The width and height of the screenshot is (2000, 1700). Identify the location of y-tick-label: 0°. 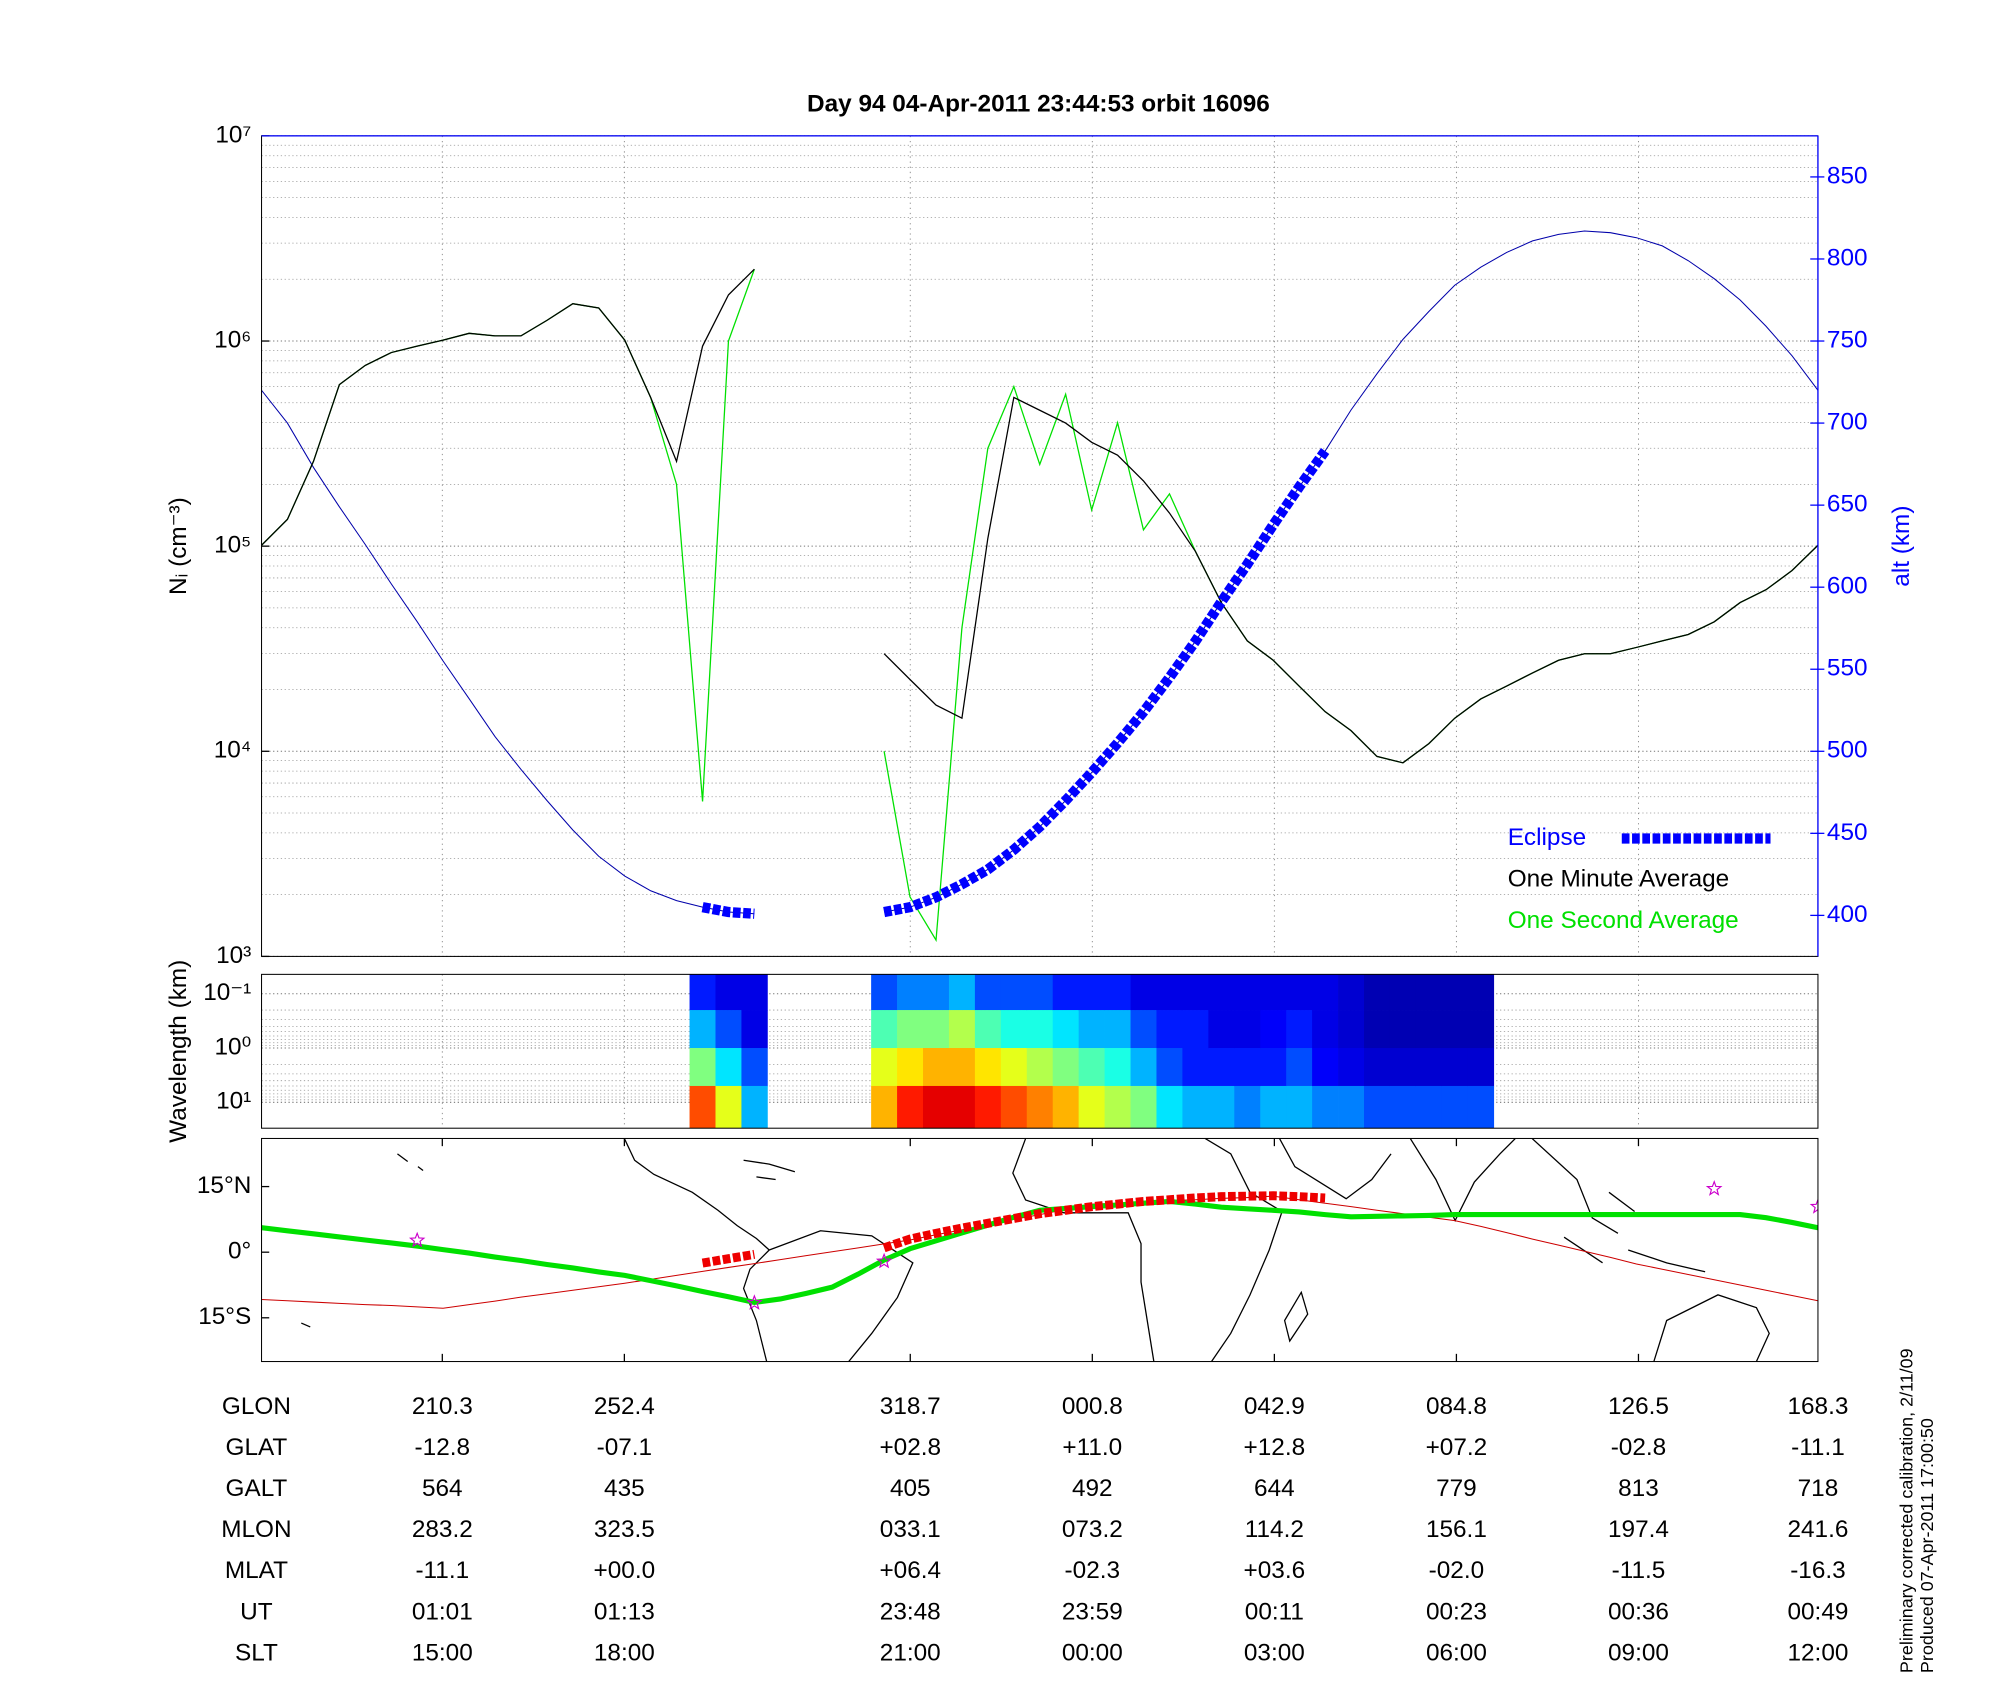
(239, 1251).